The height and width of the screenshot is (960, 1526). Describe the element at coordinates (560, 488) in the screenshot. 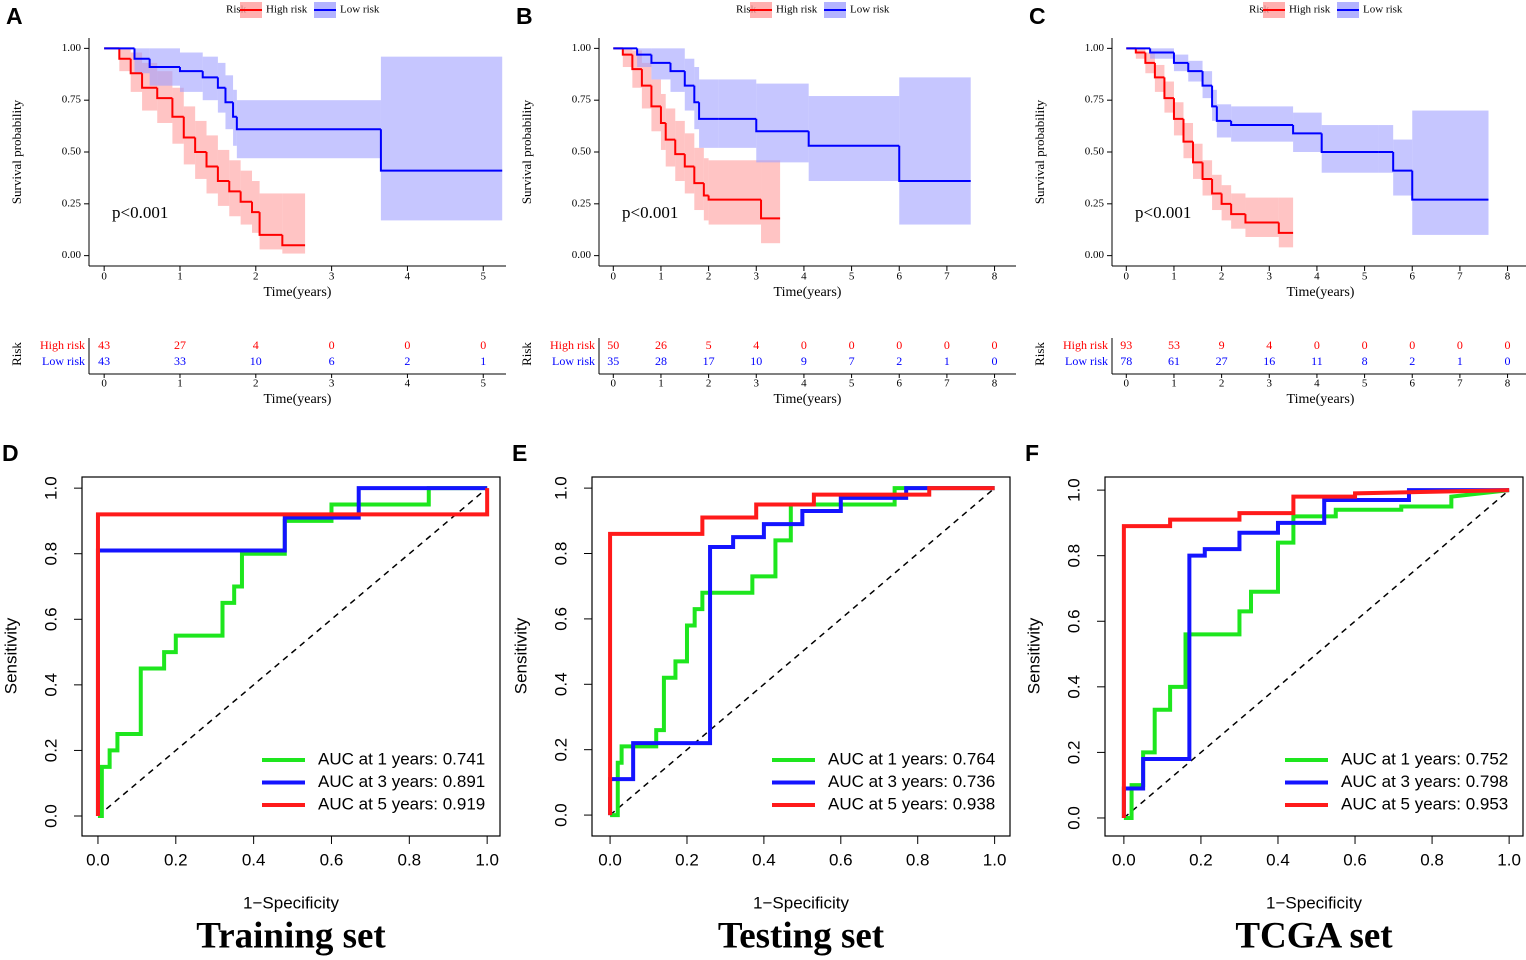

I see `y-tick-label: 1.0` at that location.